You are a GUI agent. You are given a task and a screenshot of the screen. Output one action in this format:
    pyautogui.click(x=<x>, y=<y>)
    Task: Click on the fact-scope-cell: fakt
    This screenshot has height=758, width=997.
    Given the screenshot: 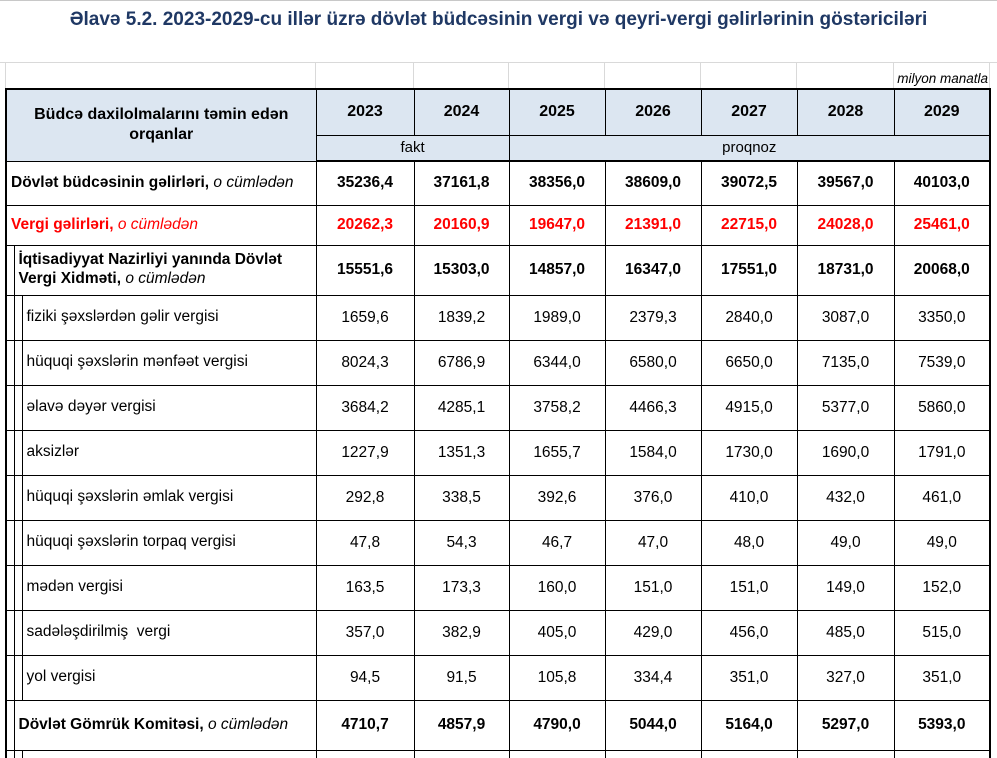 What is the action you would take?
    pyautogui.click(x=412, y=148)
    